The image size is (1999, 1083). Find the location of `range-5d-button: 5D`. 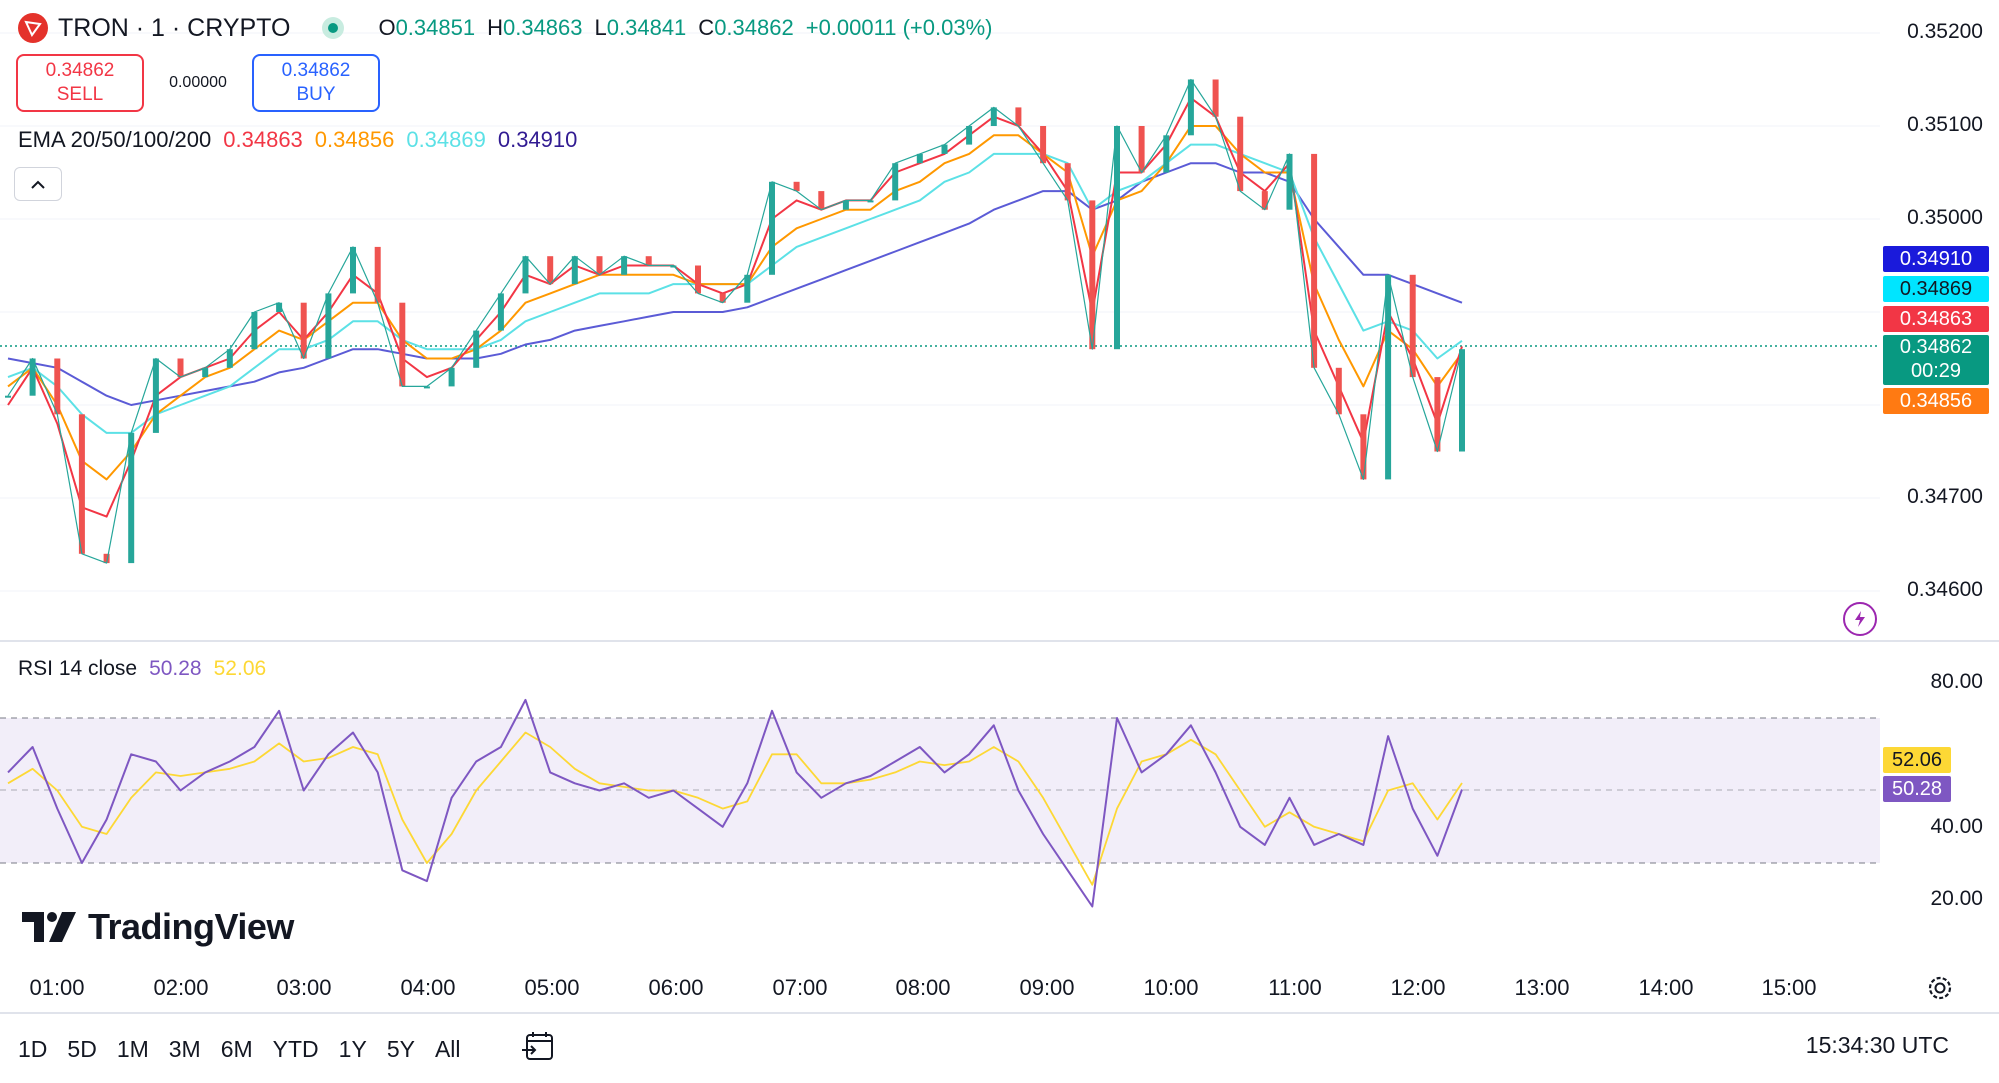

range-5d-button: 5D is located at coordinates (82, 1048).